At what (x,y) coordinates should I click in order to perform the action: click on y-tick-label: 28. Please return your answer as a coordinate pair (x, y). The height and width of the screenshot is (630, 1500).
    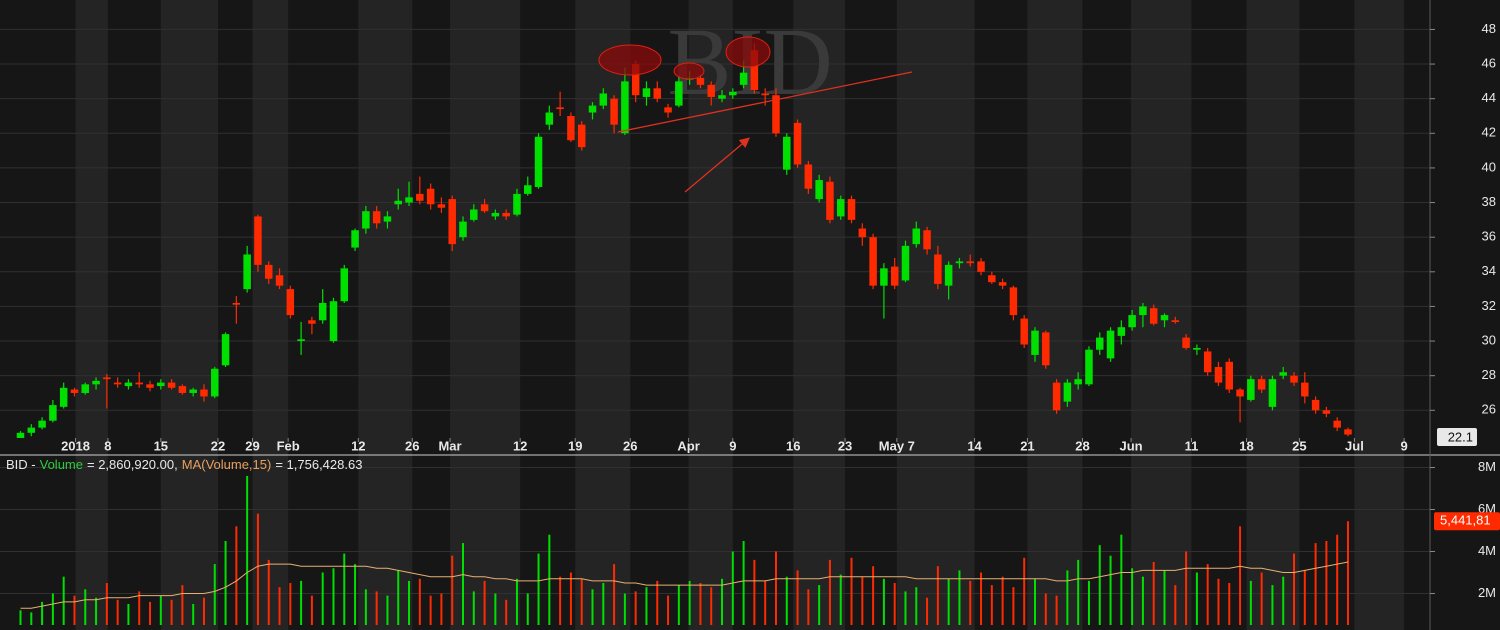
    Looking at the image, I should click on (1489, 374).